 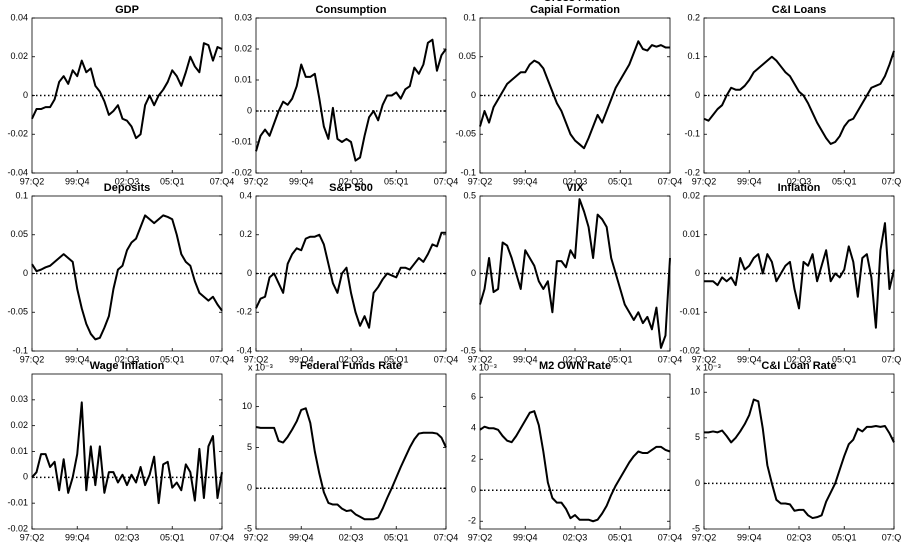 What do you see at coordinates (693, 56) in the screenshot?
I see `y-tick-label: 0.1` at bounding box center [693, 56].